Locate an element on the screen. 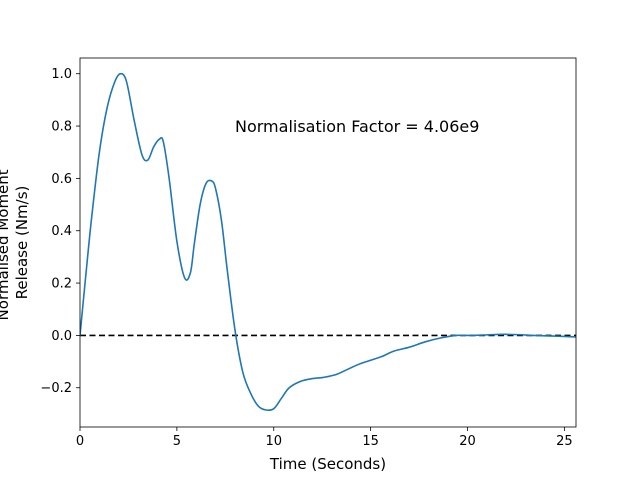 Image resolution: width=640 pixels, height=484 pixels. y-tick-label: 0.0 is located at coordinates (61, 336).